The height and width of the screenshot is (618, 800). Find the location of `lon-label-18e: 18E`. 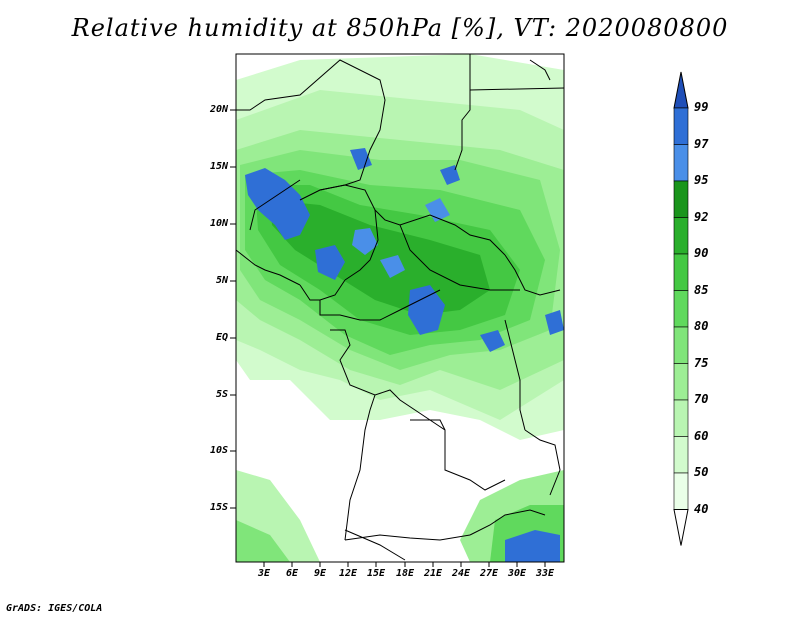

lon-label-18e: 18E is located at coordinates (405, 573).